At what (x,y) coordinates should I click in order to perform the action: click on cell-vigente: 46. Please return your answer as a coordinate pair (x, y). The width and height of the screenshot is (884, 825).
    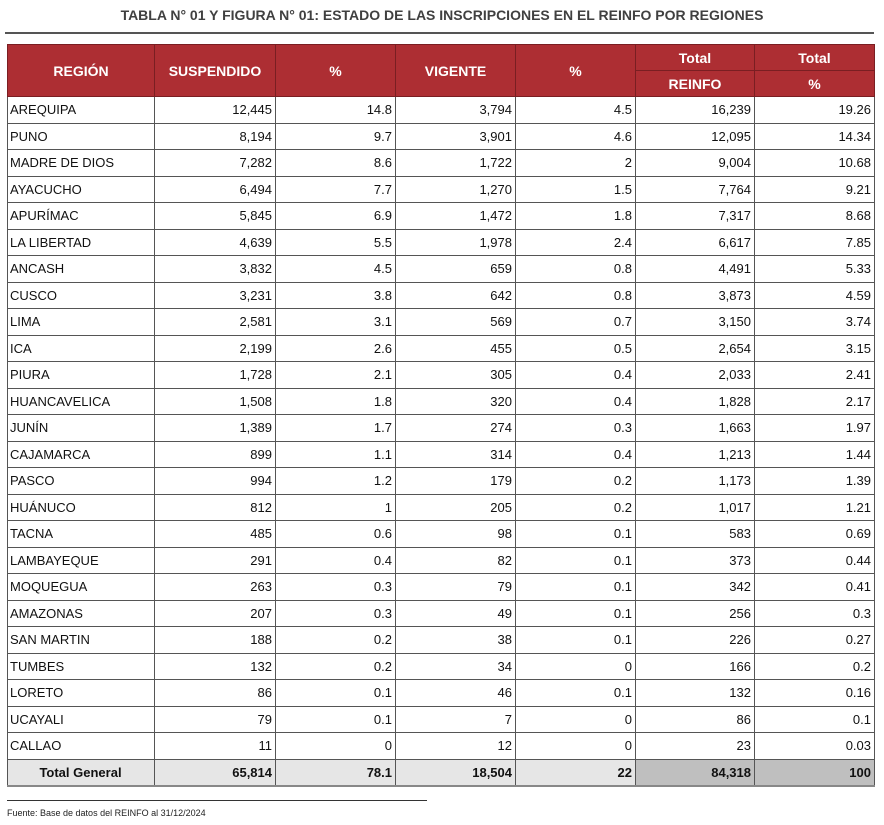
    Looking at the image, I should click on (455, 693).